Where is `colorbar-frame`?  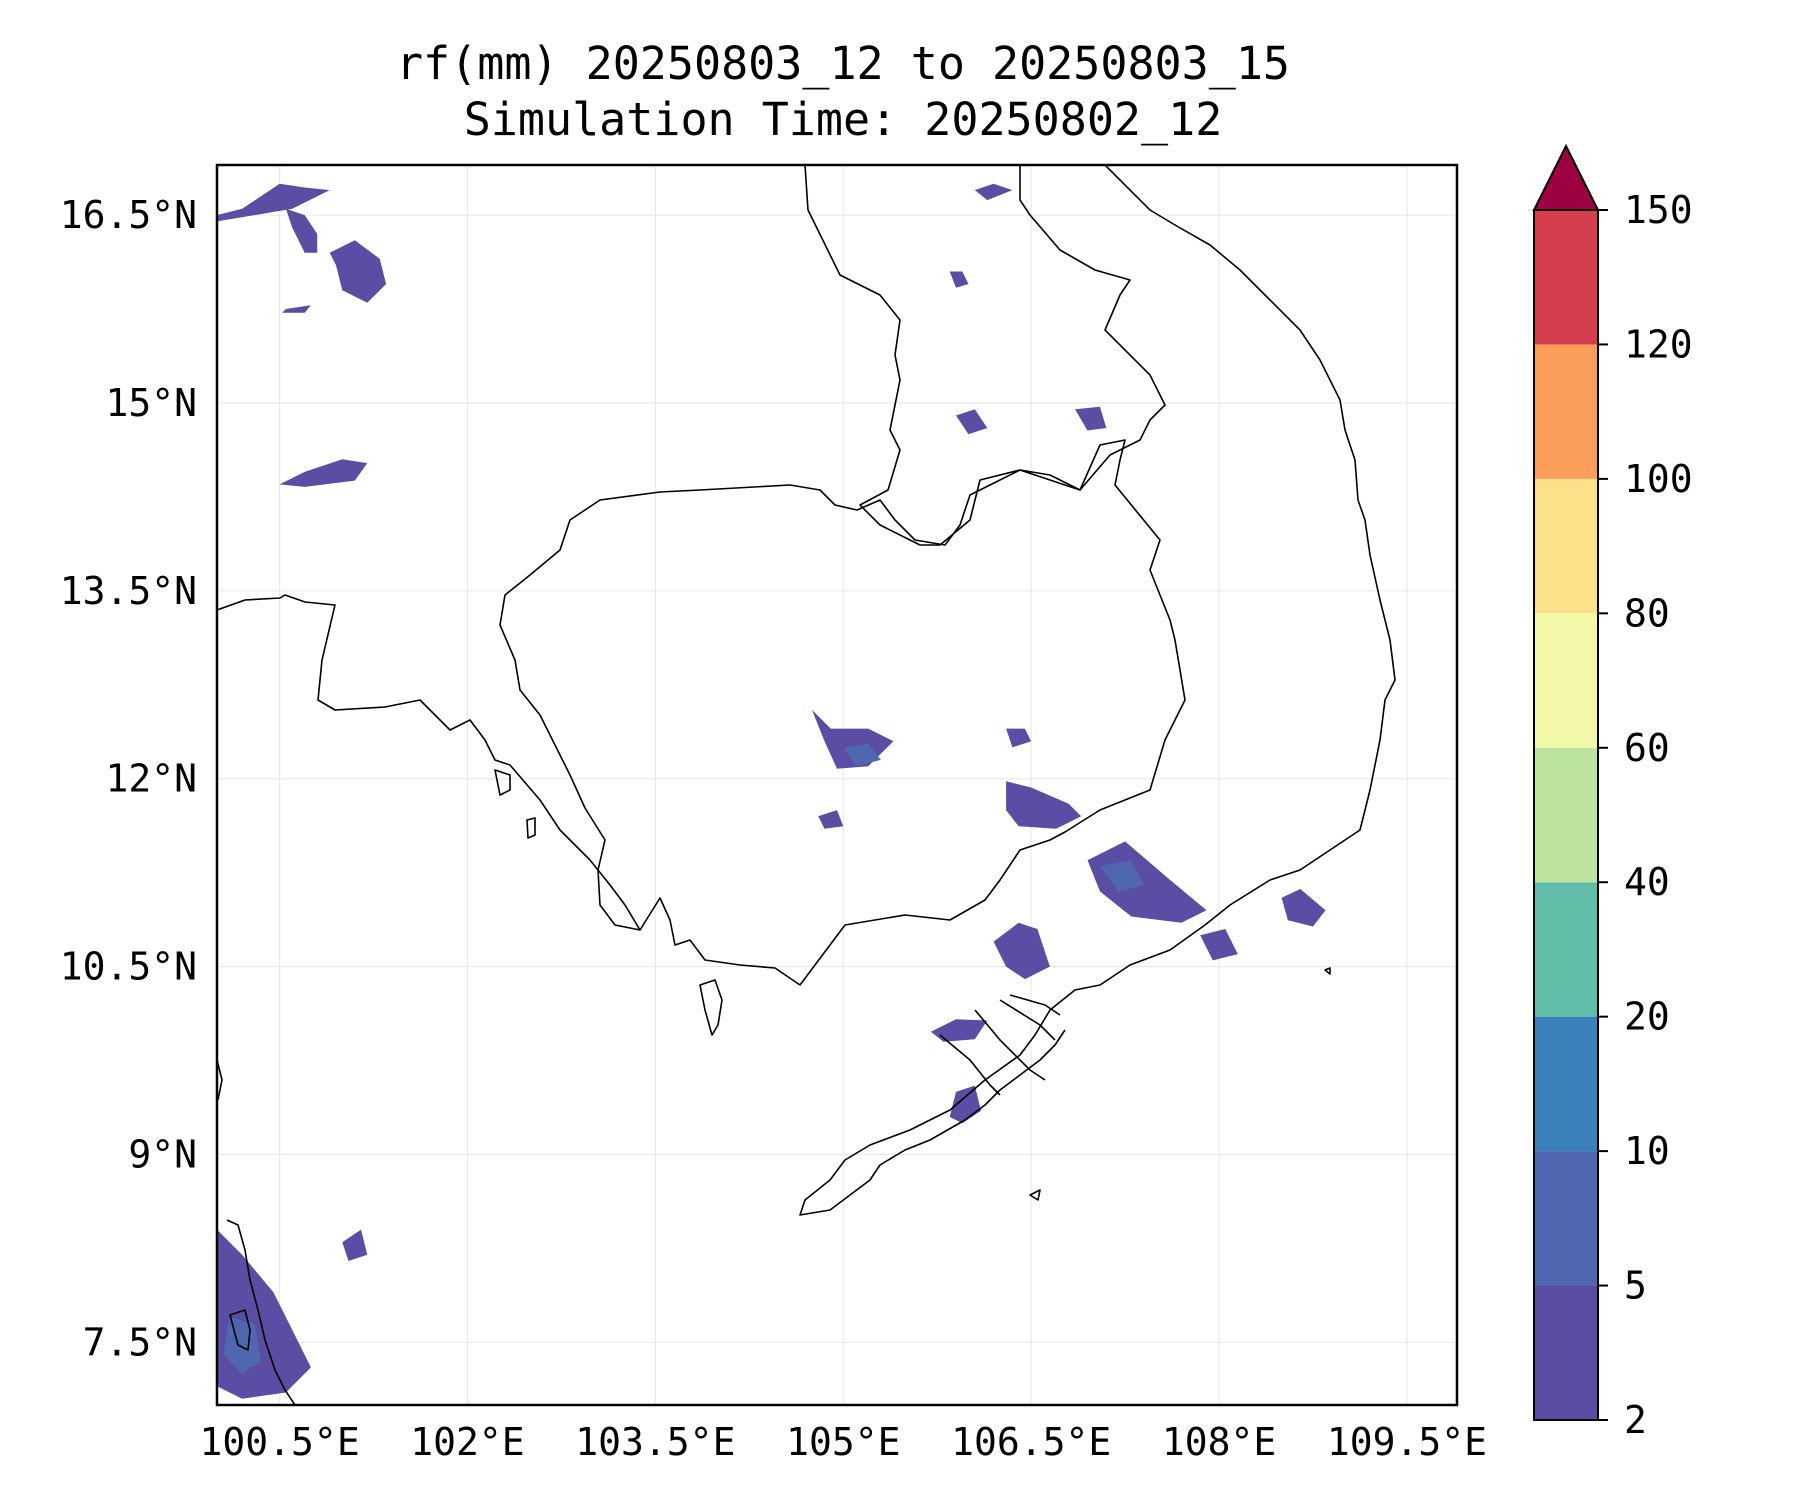
colorbar-frame is located at coordinates (1566, 815).